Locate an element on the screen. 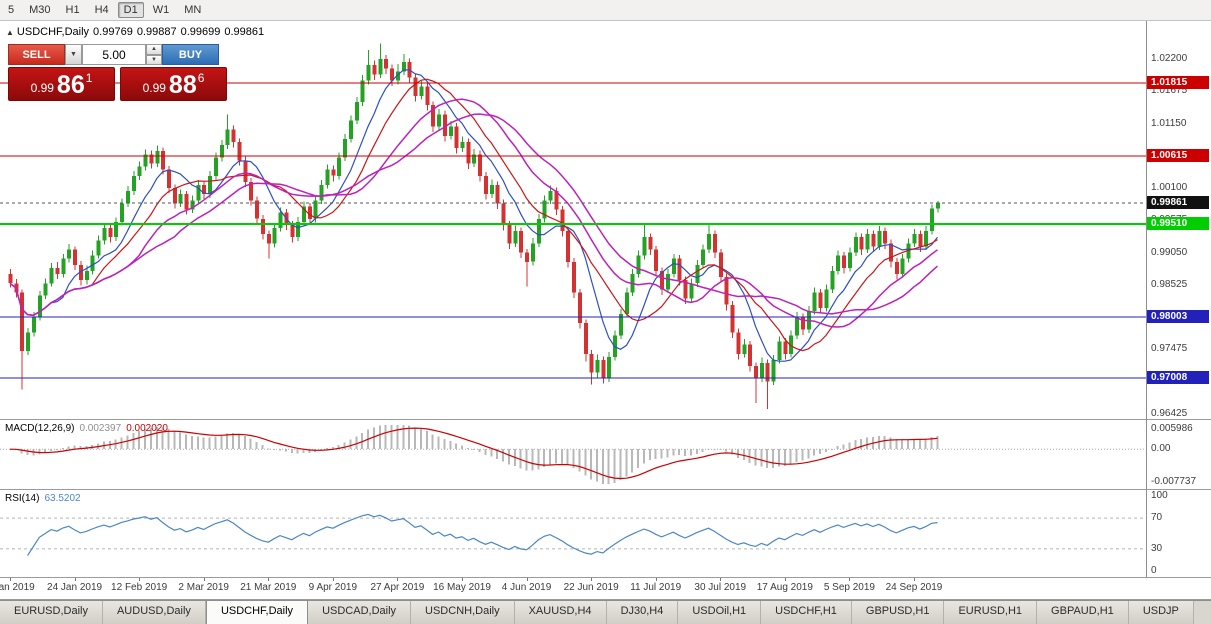 The height and width of the screenshot is (624, 1211). timeframe-button-H1: H1 is located at coordinates (72, 10).